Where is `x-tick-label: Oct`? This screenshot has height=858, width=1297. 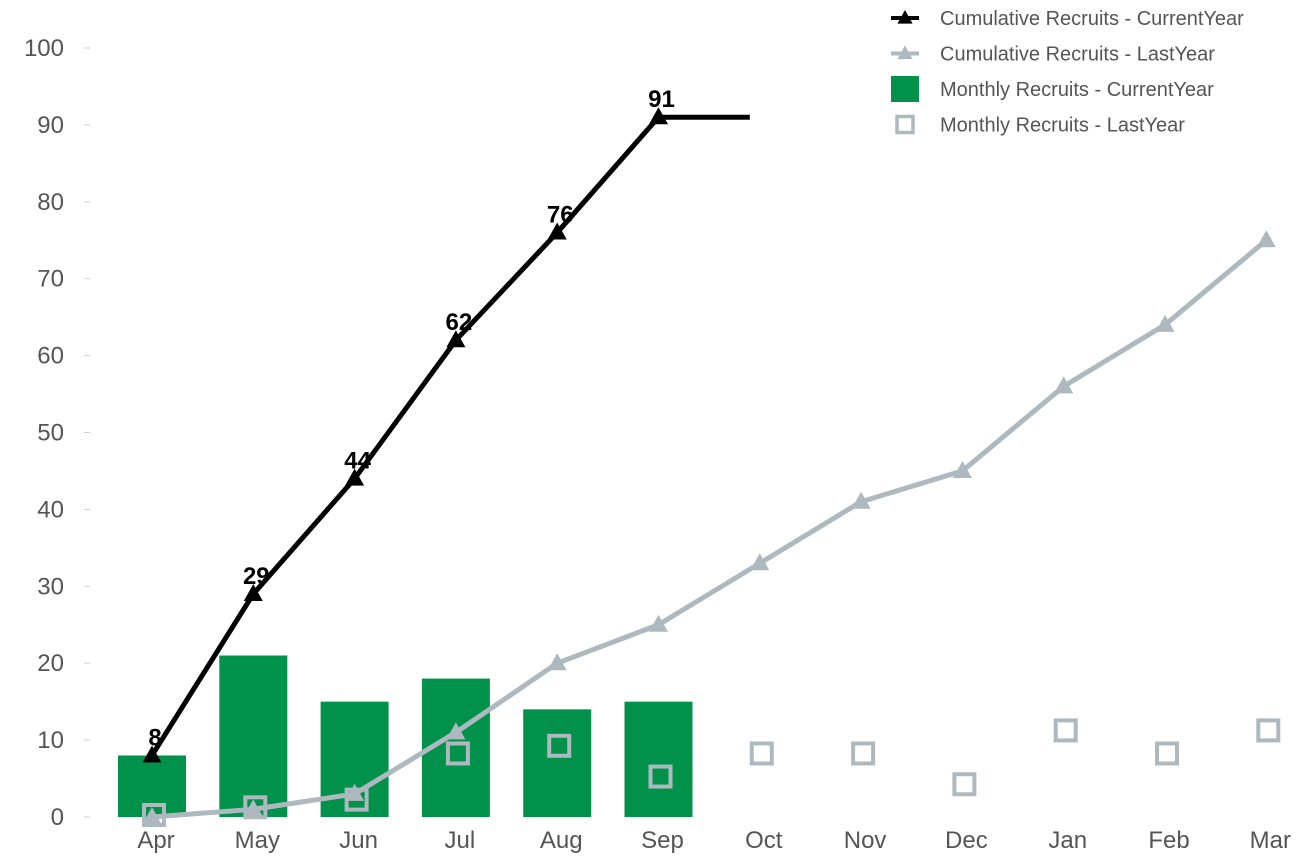
x-tick-label: Oct is located at coordinates (764, 840).